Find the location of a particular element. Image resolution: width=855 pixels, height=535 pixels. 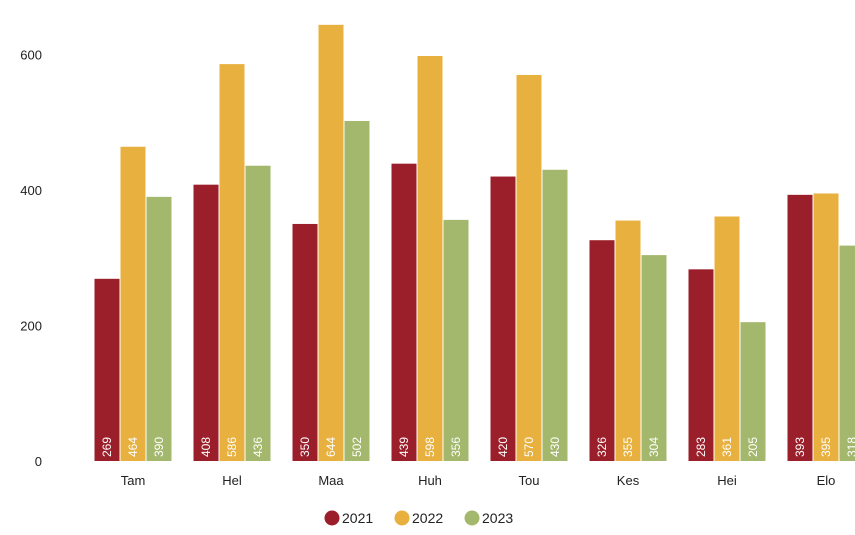

legend-label: 2021 is located at coordinates (357, 518).